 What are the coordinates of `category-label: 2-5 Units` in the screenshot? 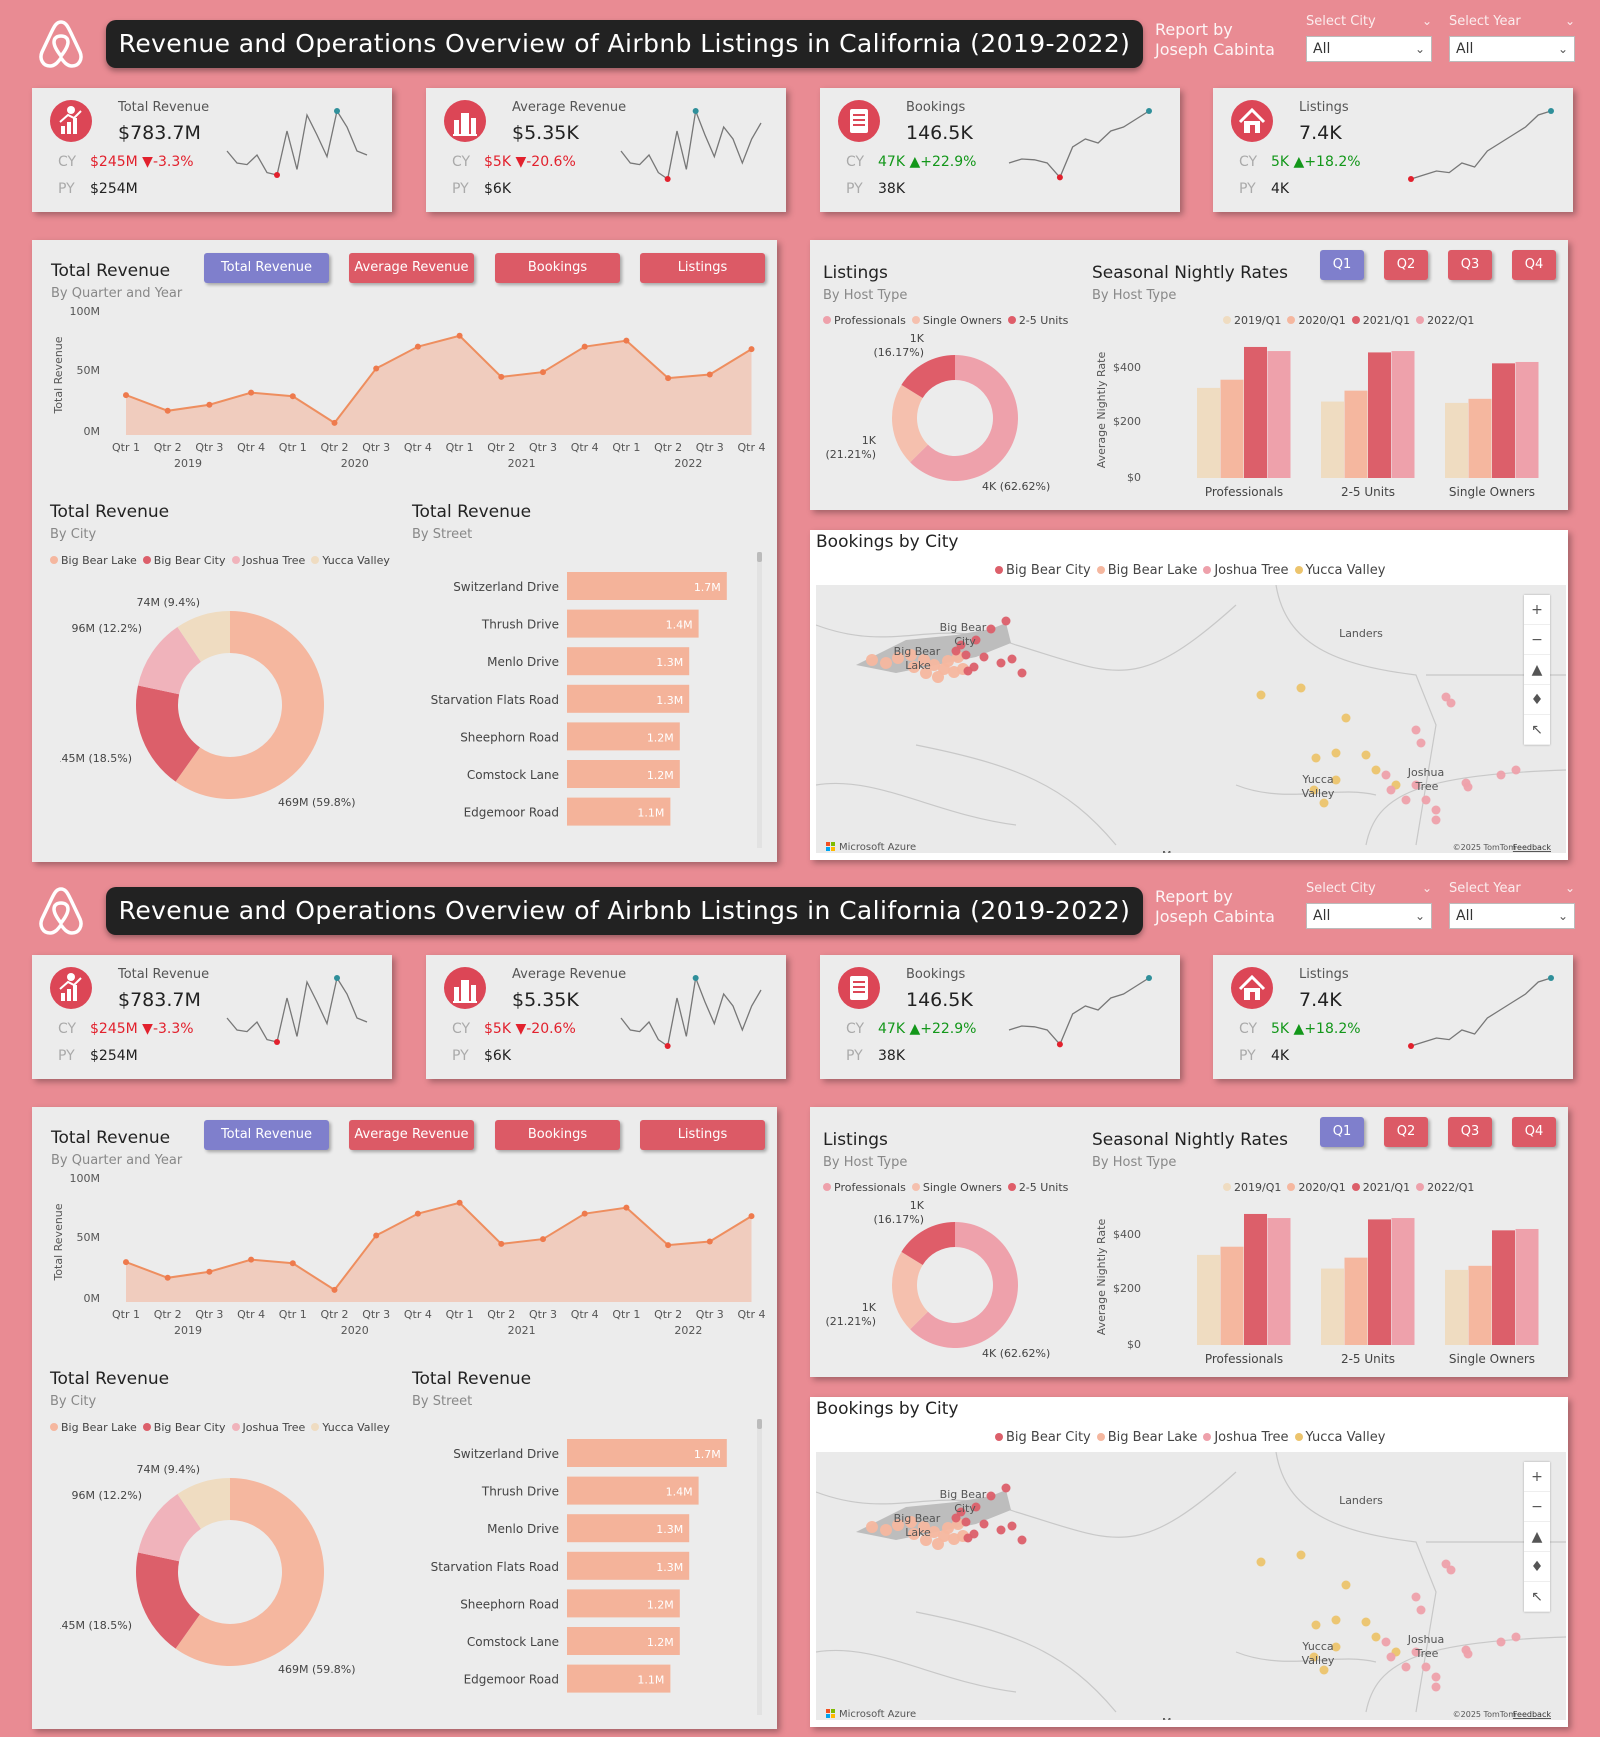 It's located at (1368, 1359).